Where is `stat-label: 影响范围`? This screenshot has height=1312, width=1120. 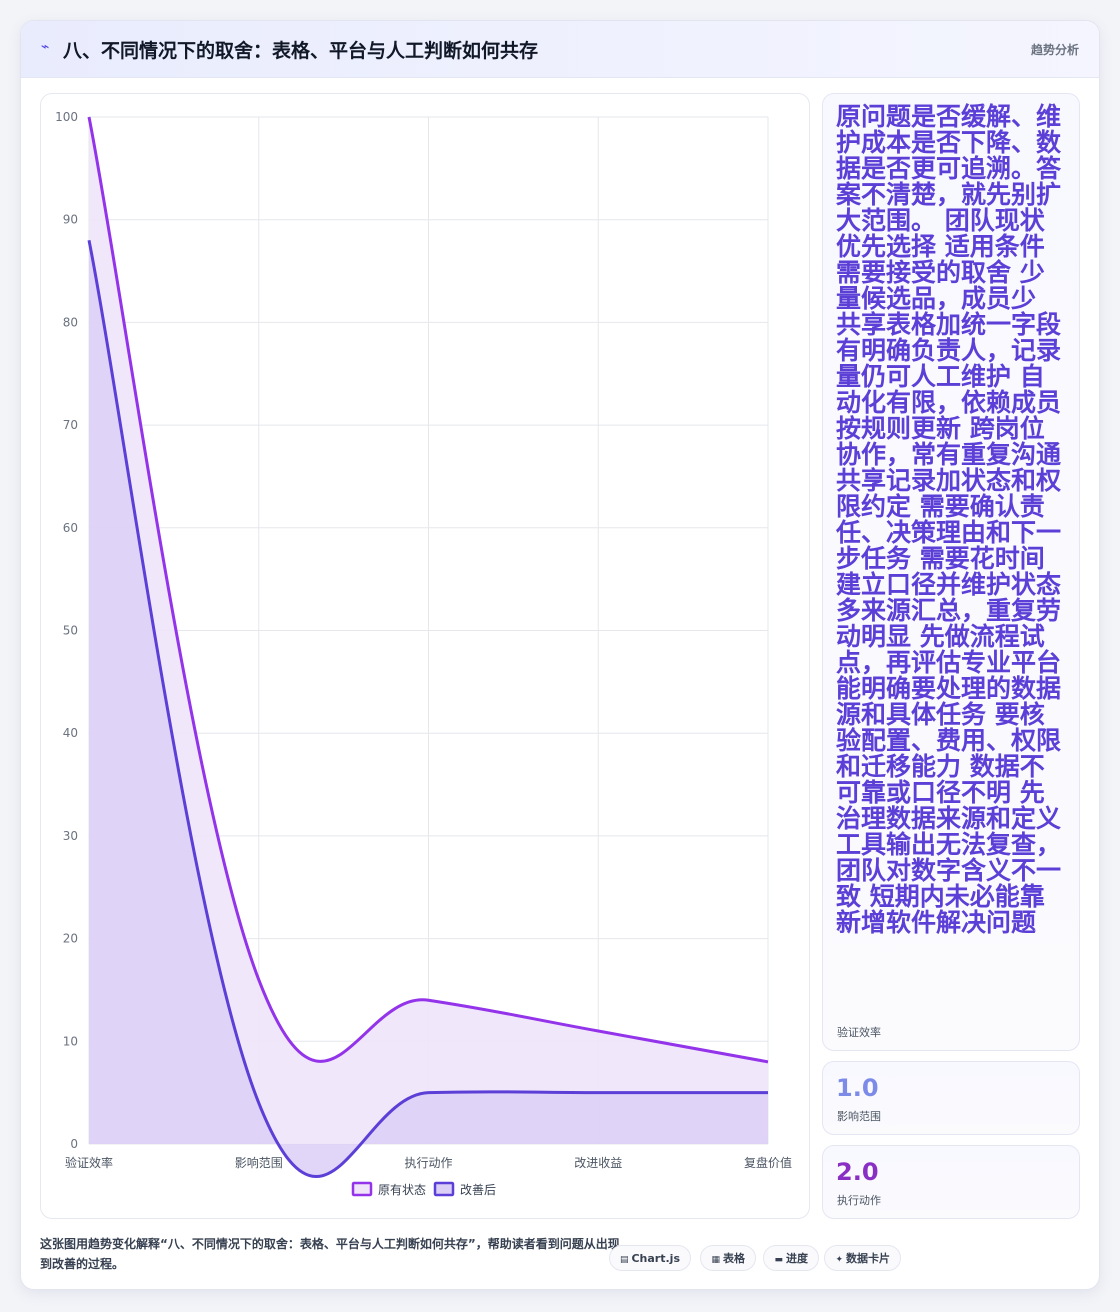 stat-label: 影响范围 is located at coordinates (859, 1116).